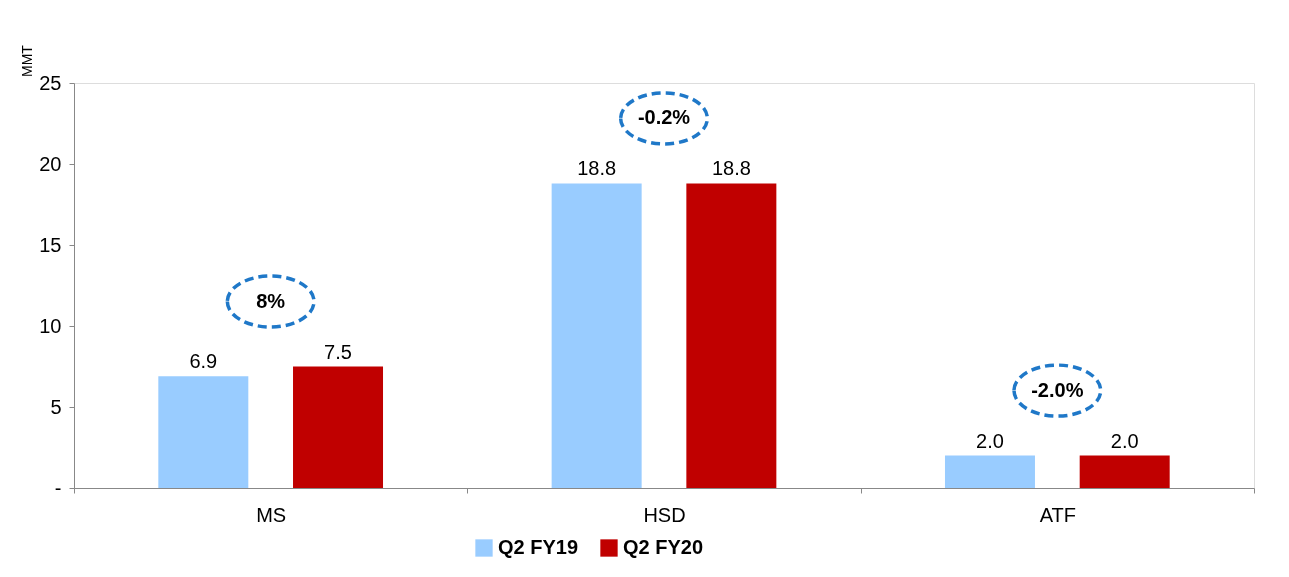 This screenshot has width=1289, height=577. I want to click on y-tick-label: 10, so click(50, 325).